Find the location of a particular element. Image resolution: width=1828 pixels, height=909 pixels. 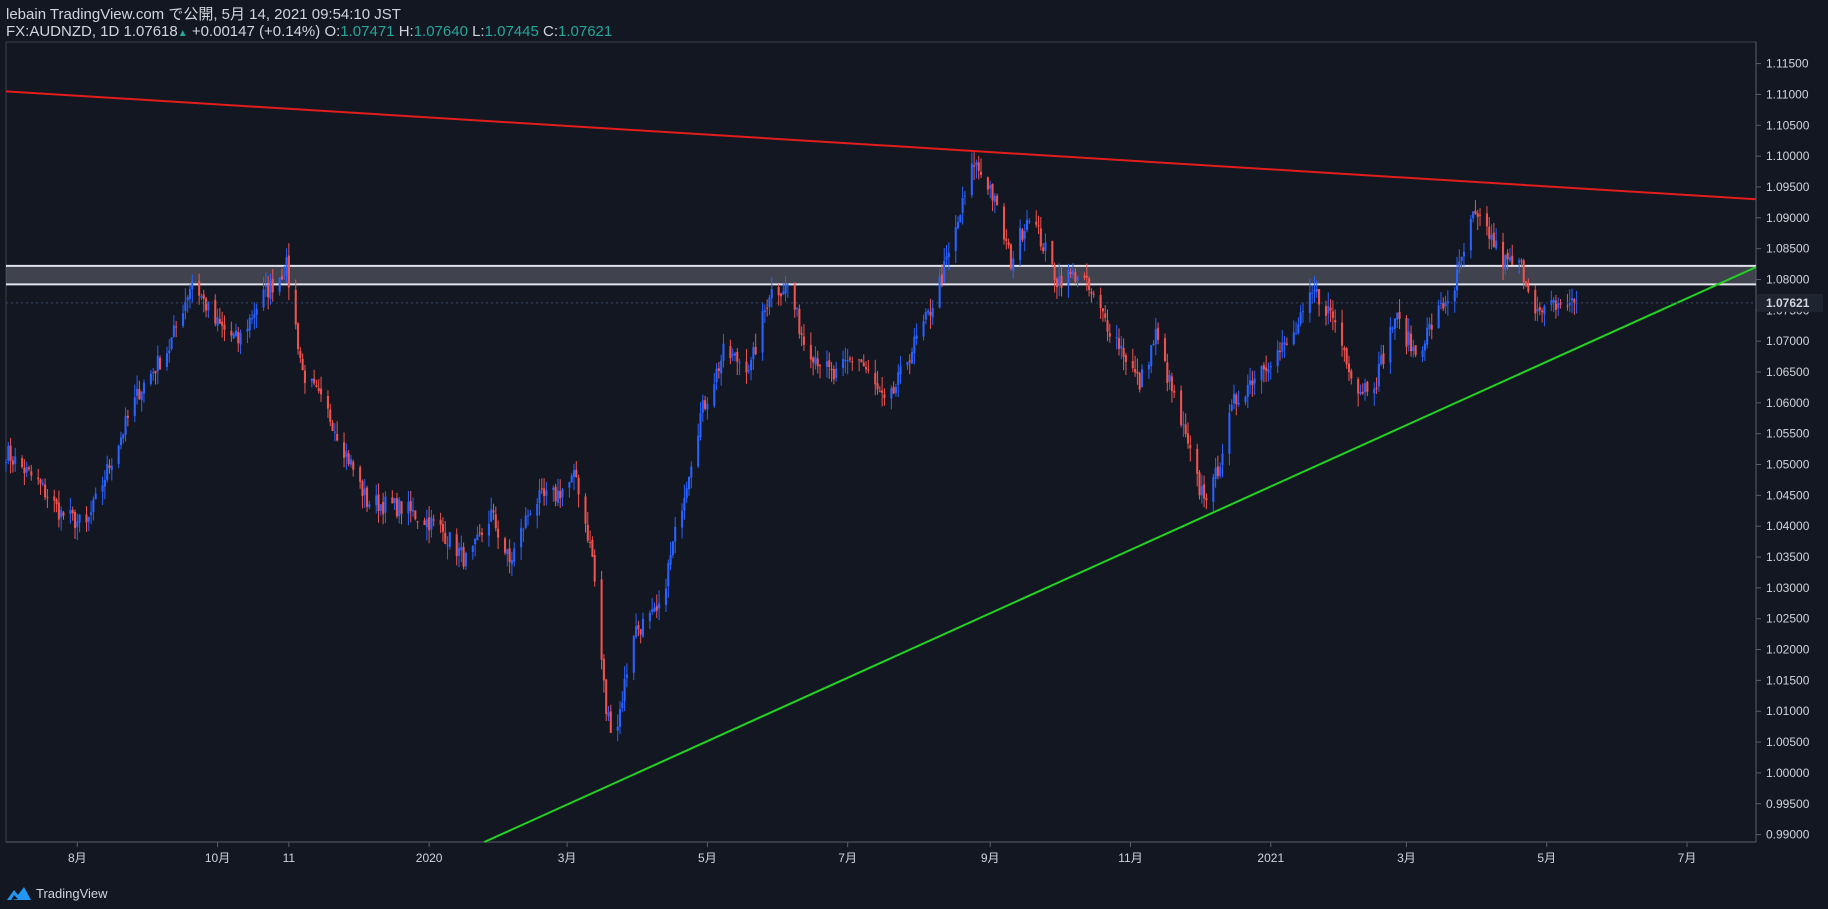

price-tick-label: 1.00000 is located at coordinates (1788, 773).